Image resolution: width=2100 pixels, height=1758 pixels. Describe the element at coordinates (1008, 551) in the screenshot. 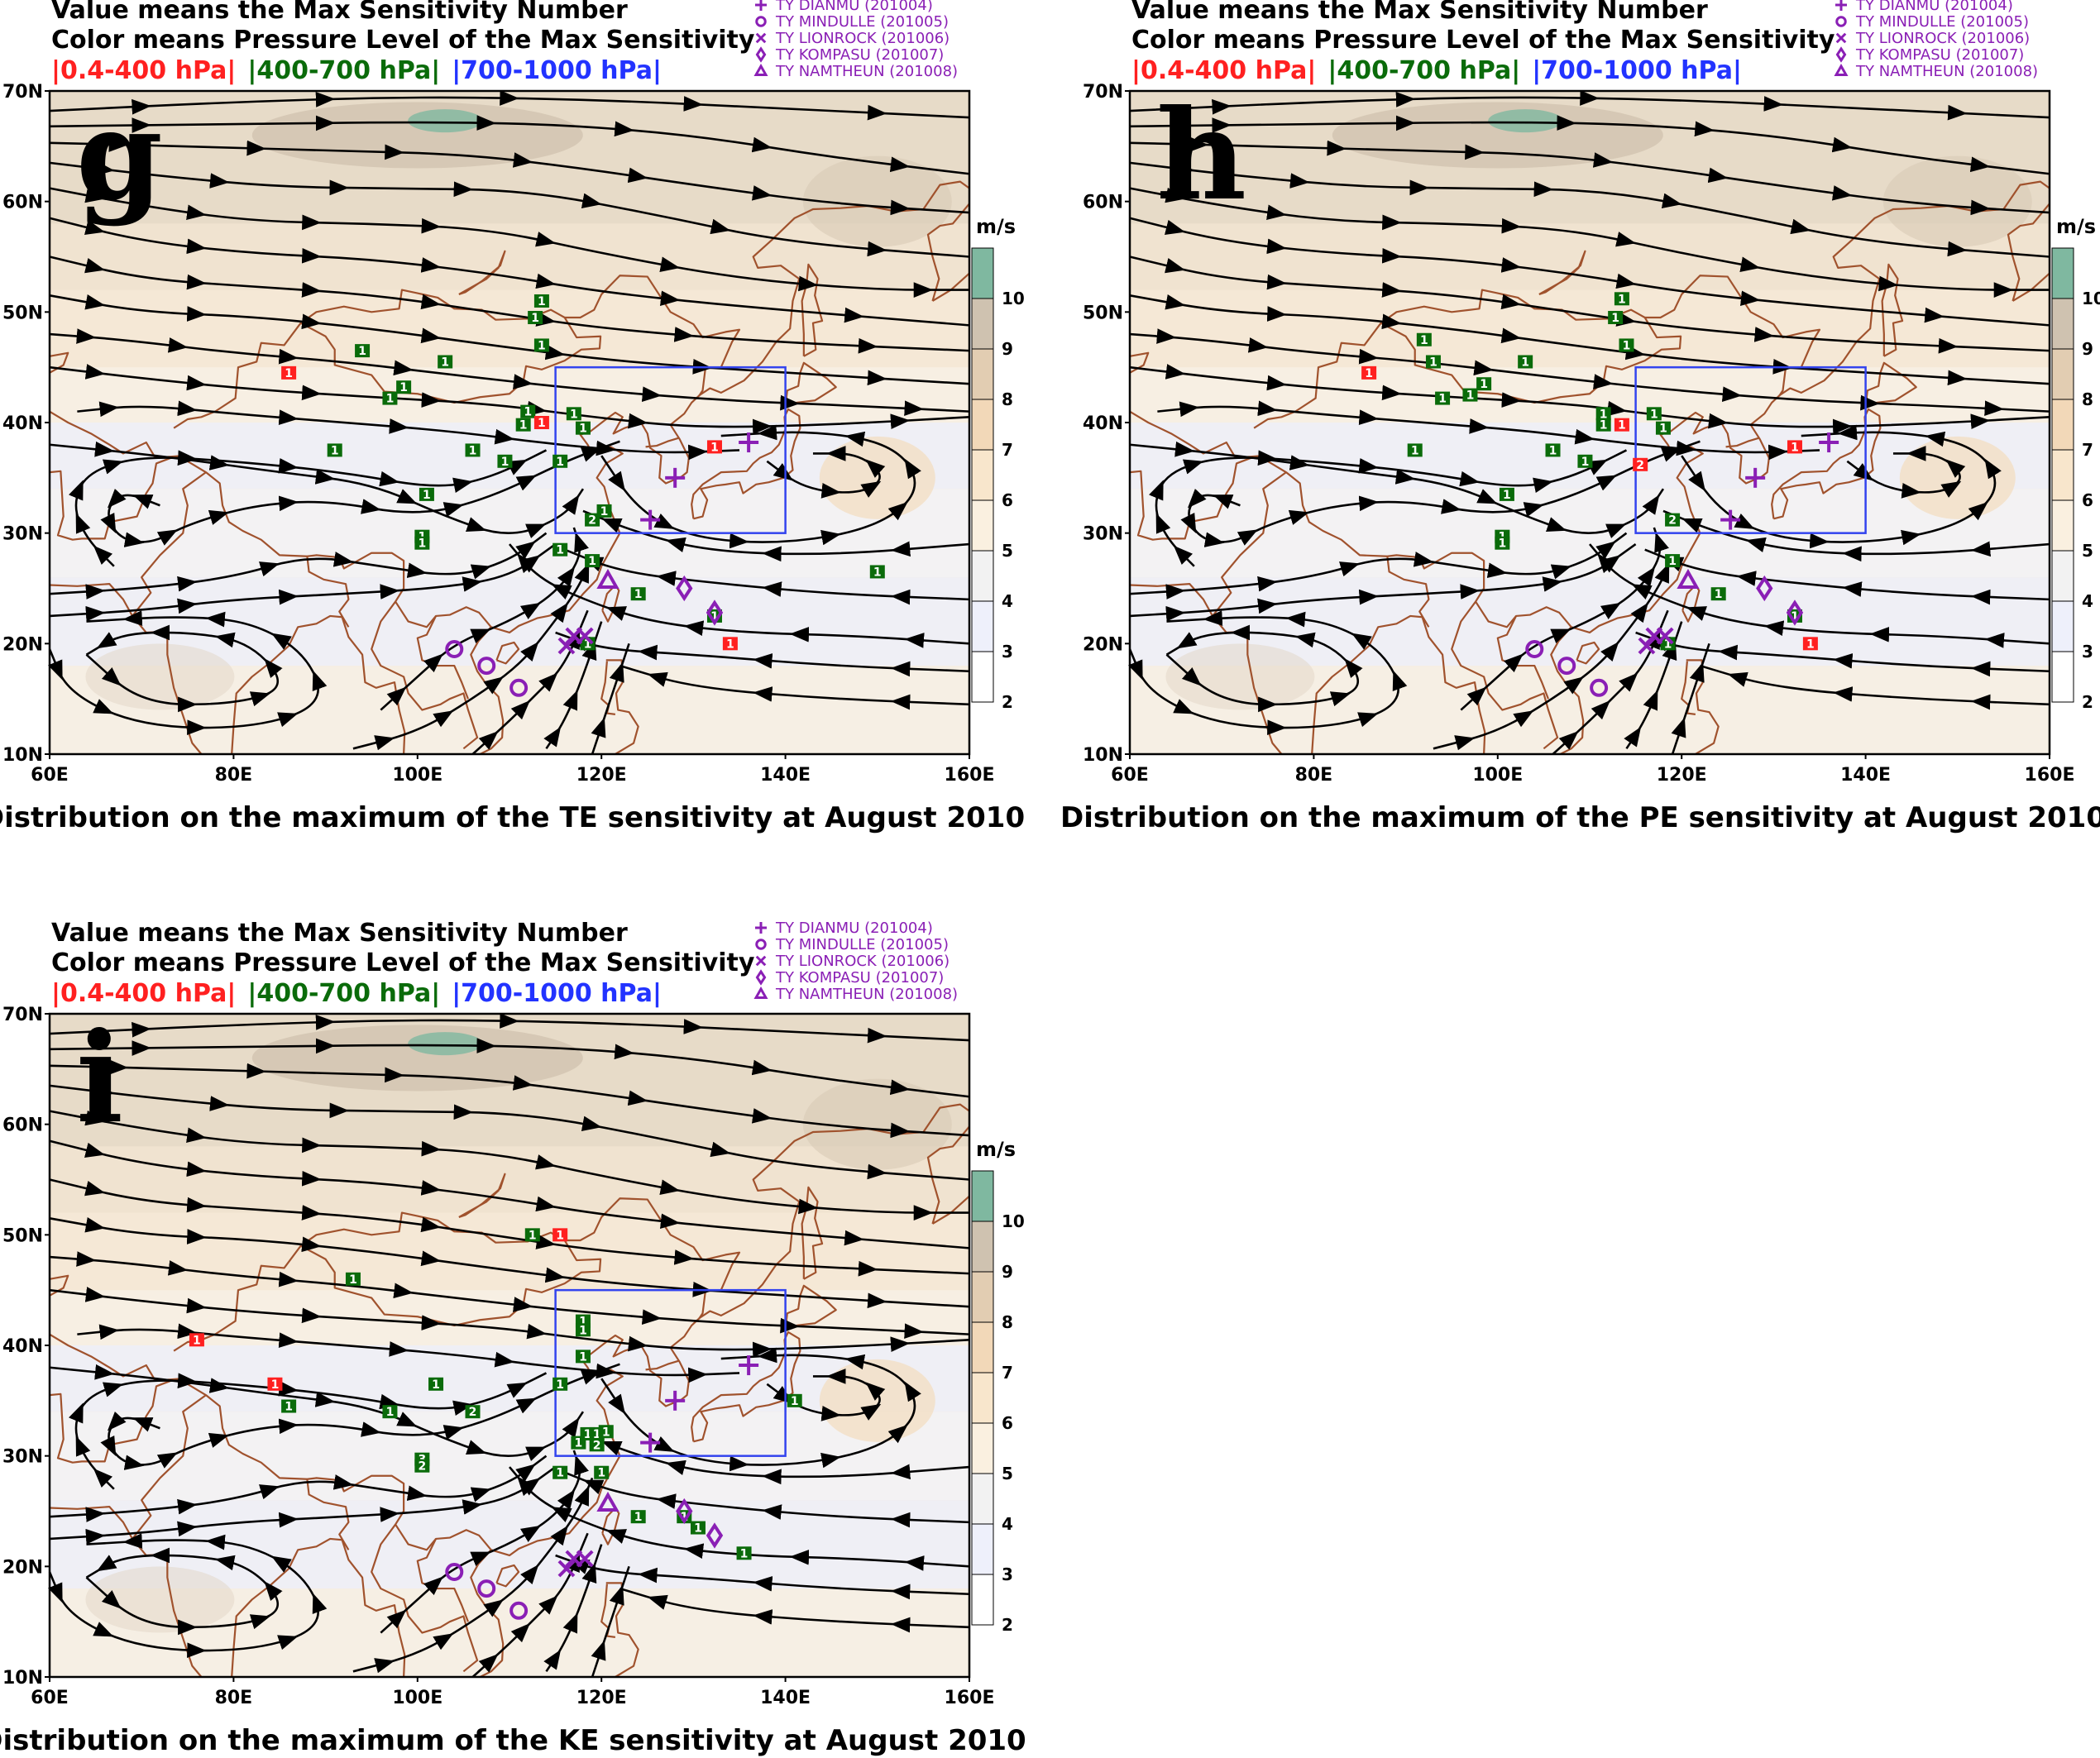

I see `colorbar-label-5: 5` at that location.